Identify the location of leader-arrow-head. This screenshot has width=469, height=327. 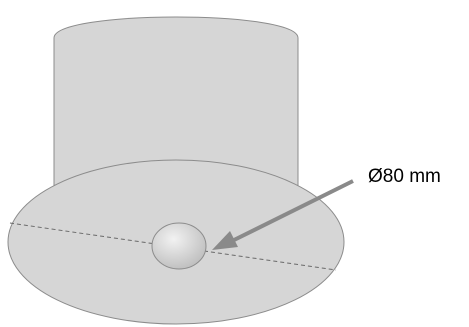
(225, 240).